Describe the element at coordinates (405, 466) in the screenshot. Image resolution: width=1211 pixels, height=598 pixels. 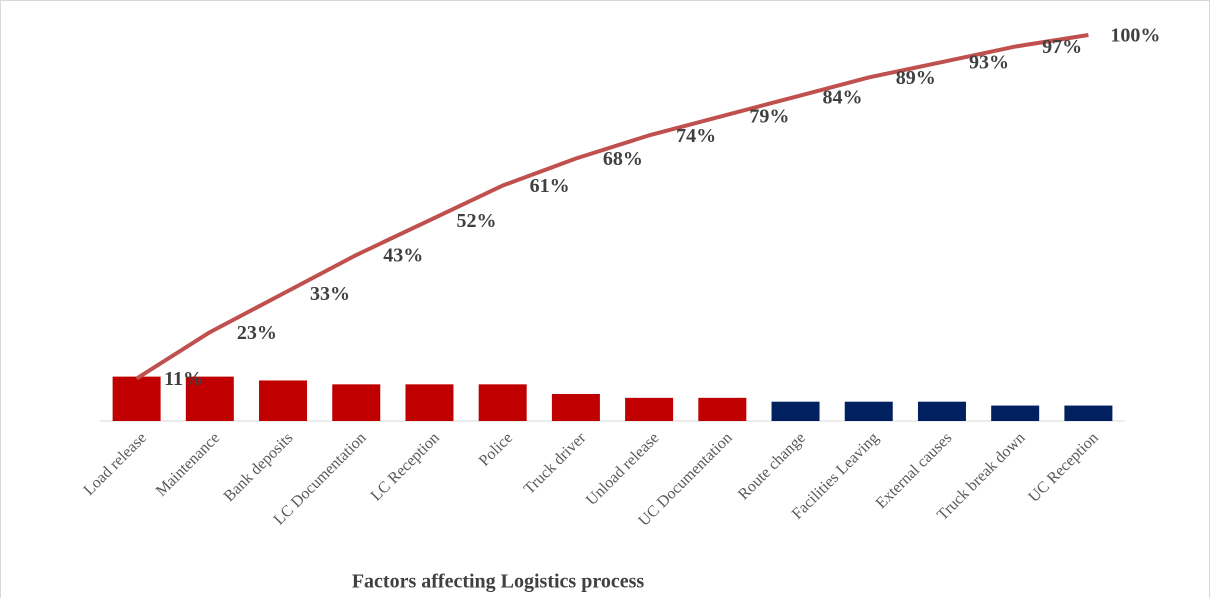
I see `x-tick-label: LC Reception` at that location.